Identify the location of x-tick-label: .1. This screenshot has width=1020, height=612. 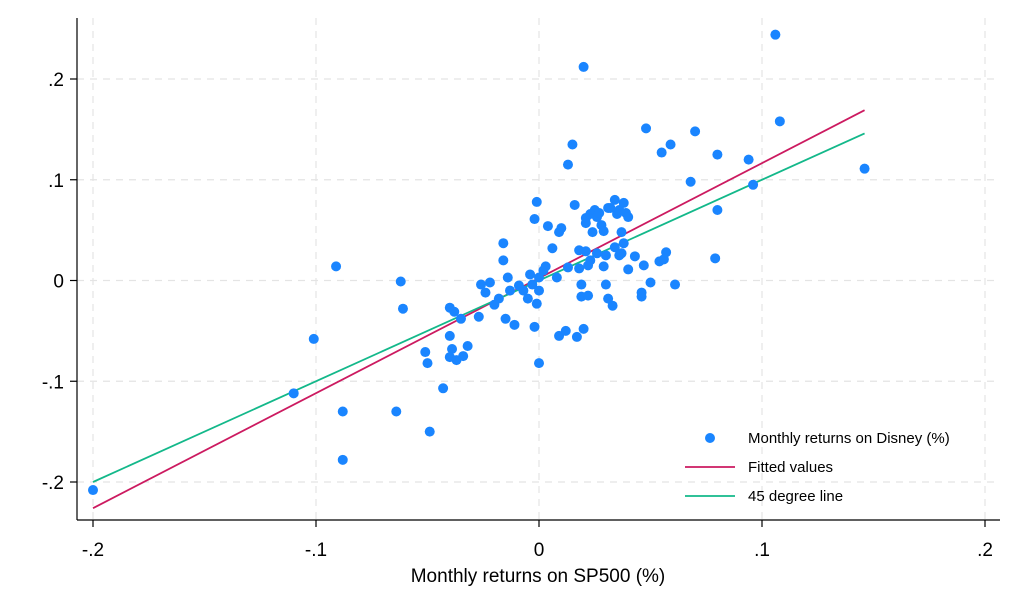
(762, 550).